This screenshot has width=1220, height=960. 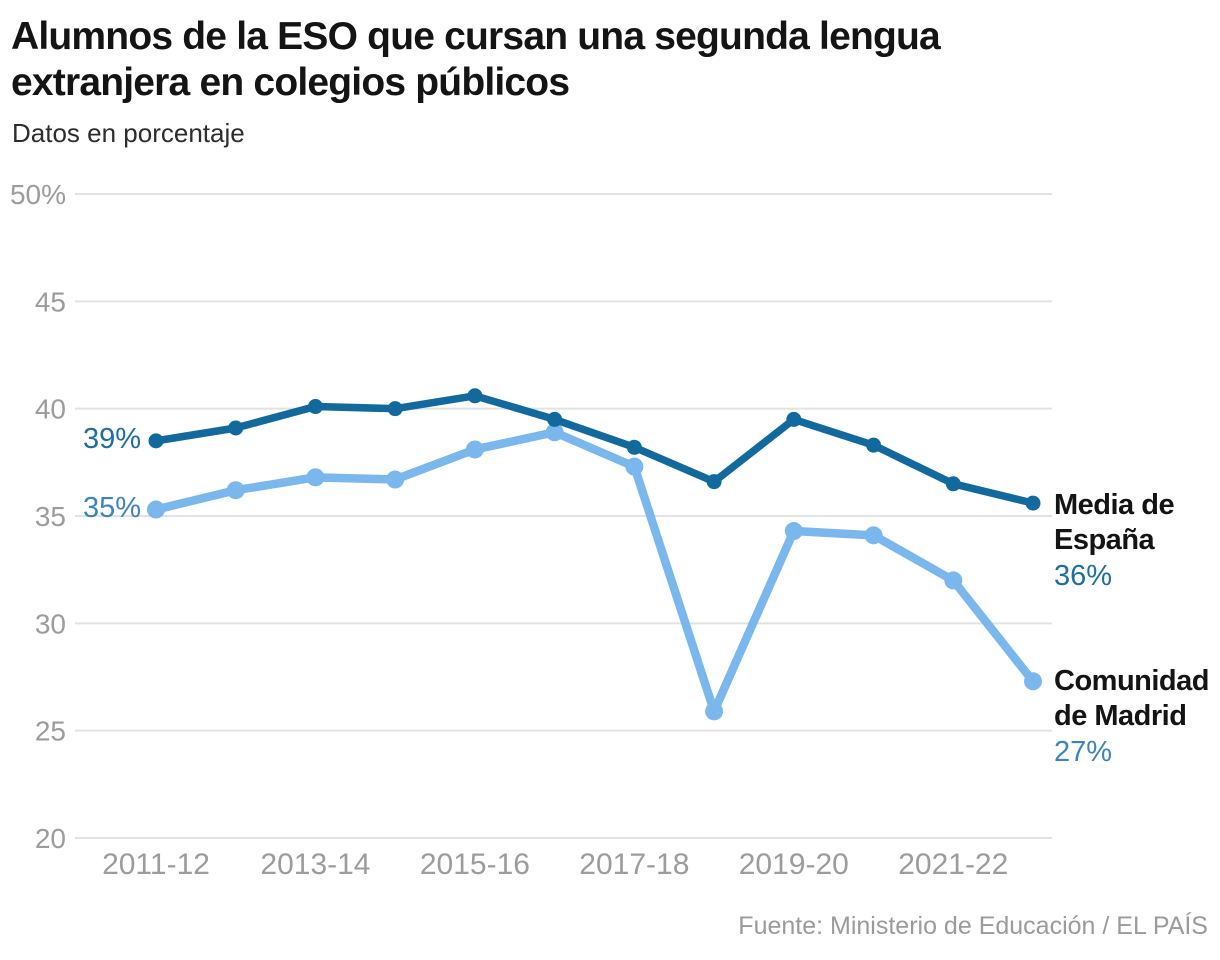 I want to click on legend-comunidad-madrid: Comunidad de Madrid 27%, so click(x=1133, y=717).